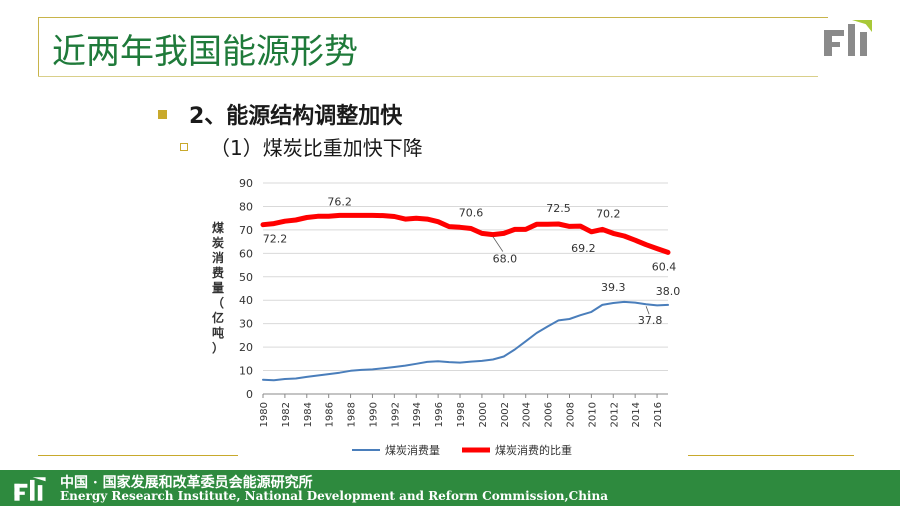  What do you see at coordinates (286, 414) in the screenshot?
I see `x-tick-label: 1982` at bounding box center [286, 414].